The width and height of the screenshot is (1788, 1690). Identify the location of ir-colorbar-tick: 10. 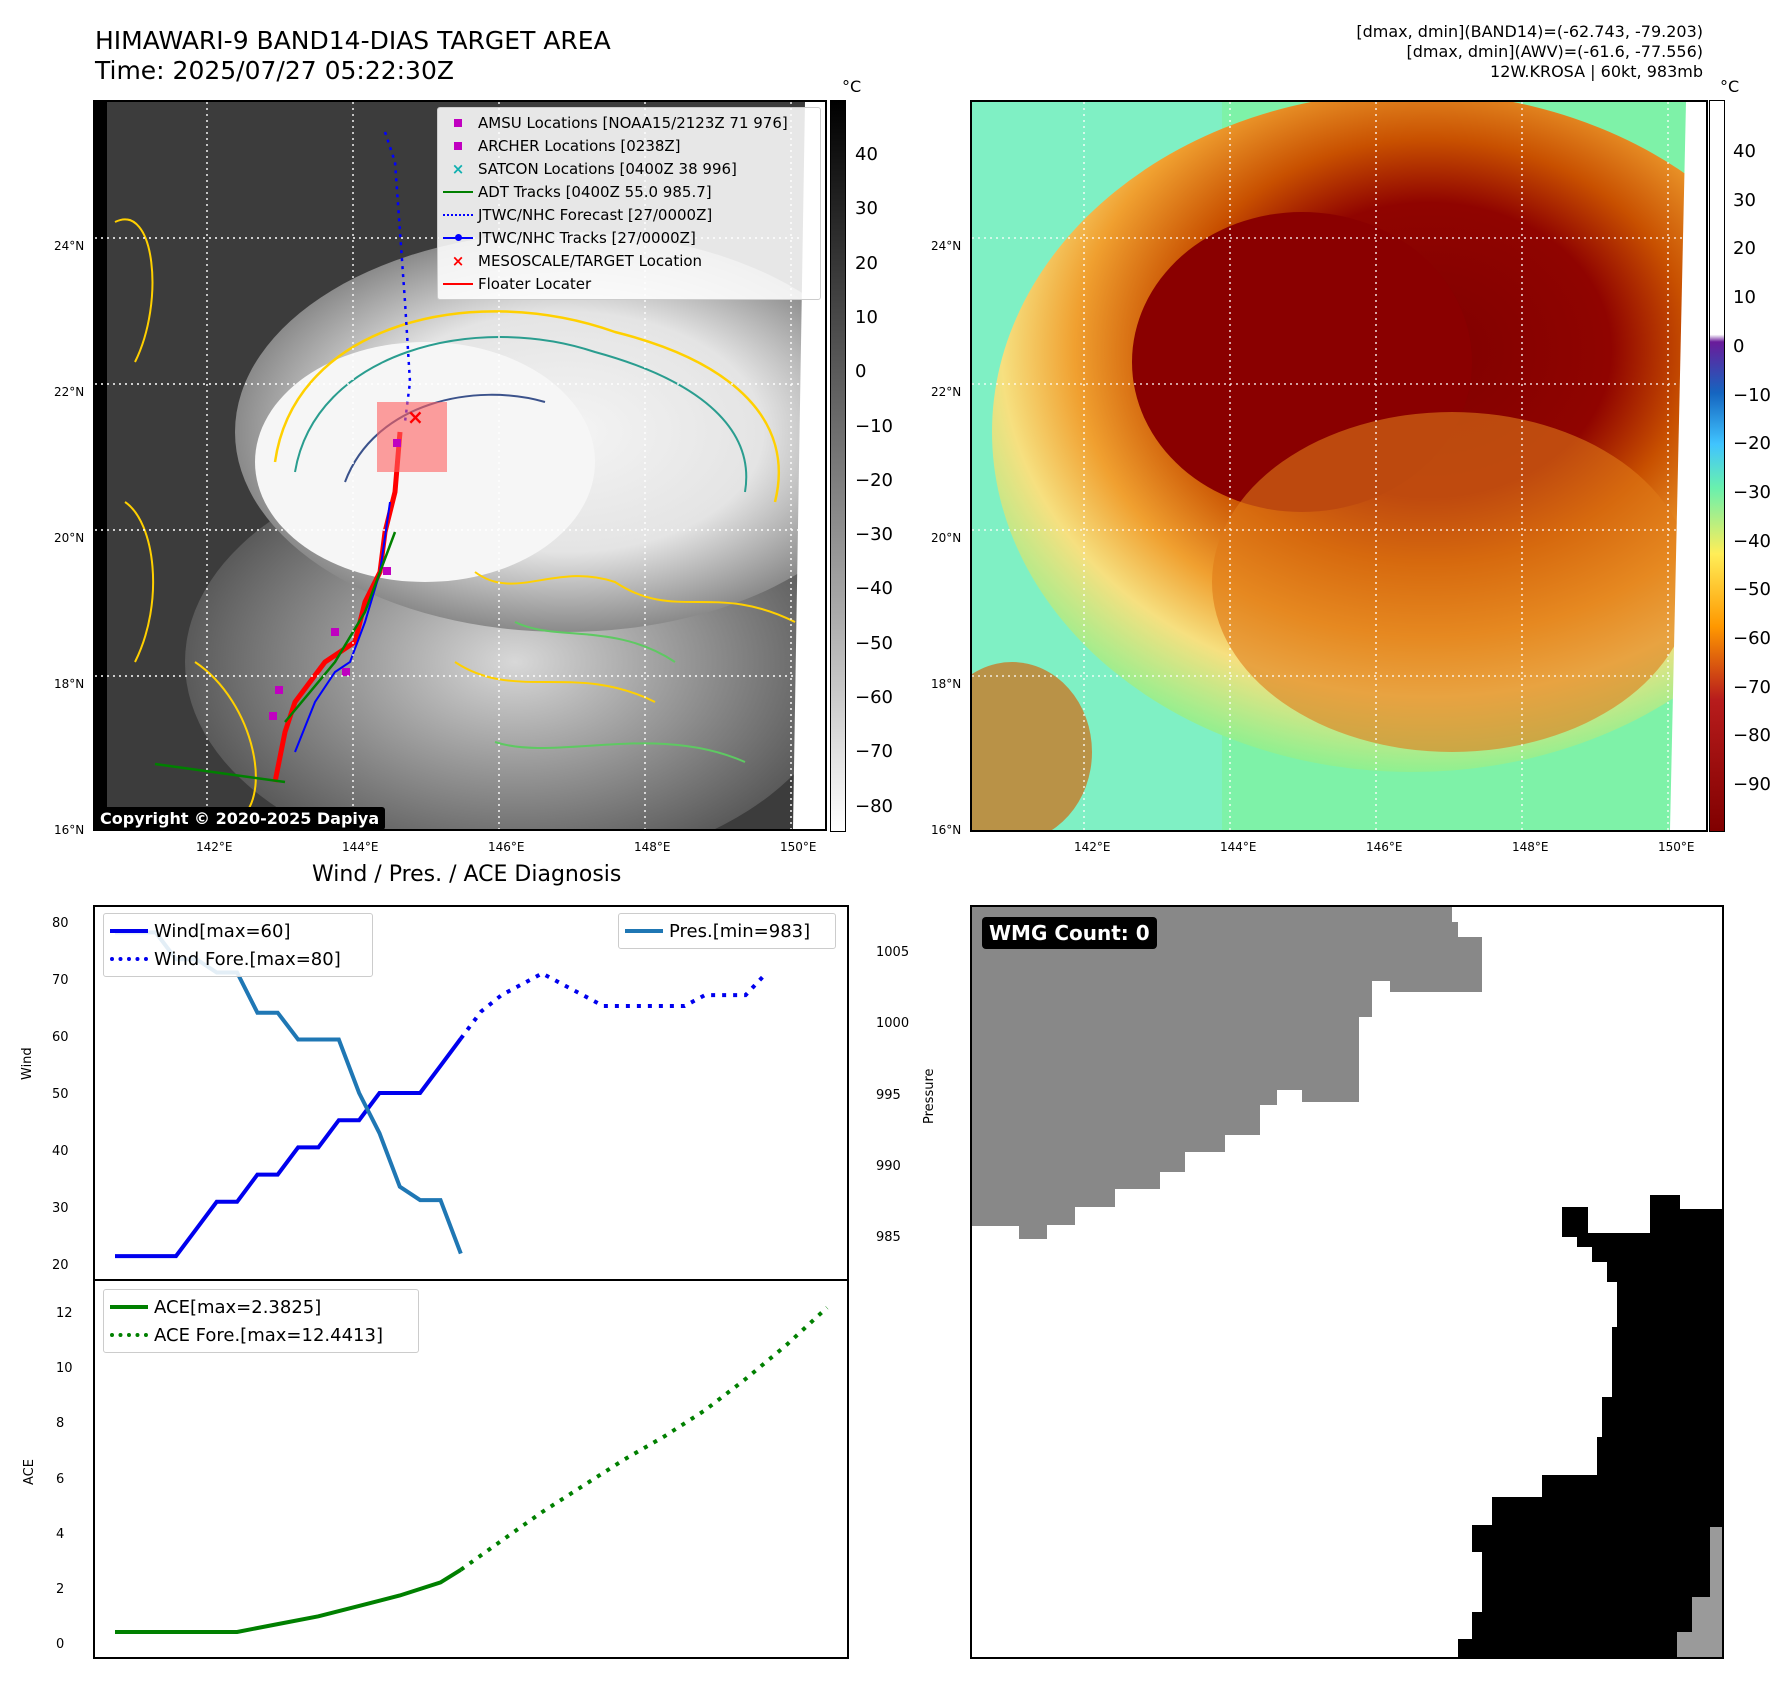
(866, 317).